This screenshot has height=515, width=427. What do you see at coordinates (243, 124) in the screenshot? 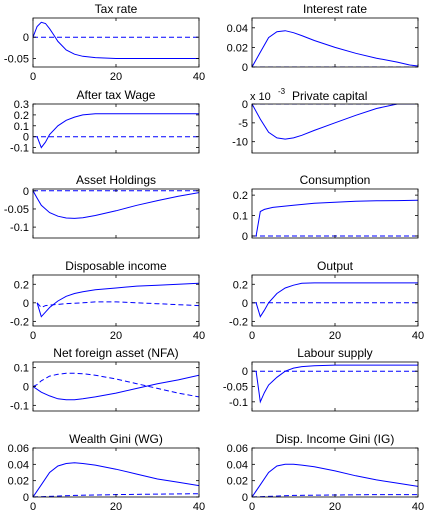
I see `y-tick-label: -5` at bounding box center [243, 124].